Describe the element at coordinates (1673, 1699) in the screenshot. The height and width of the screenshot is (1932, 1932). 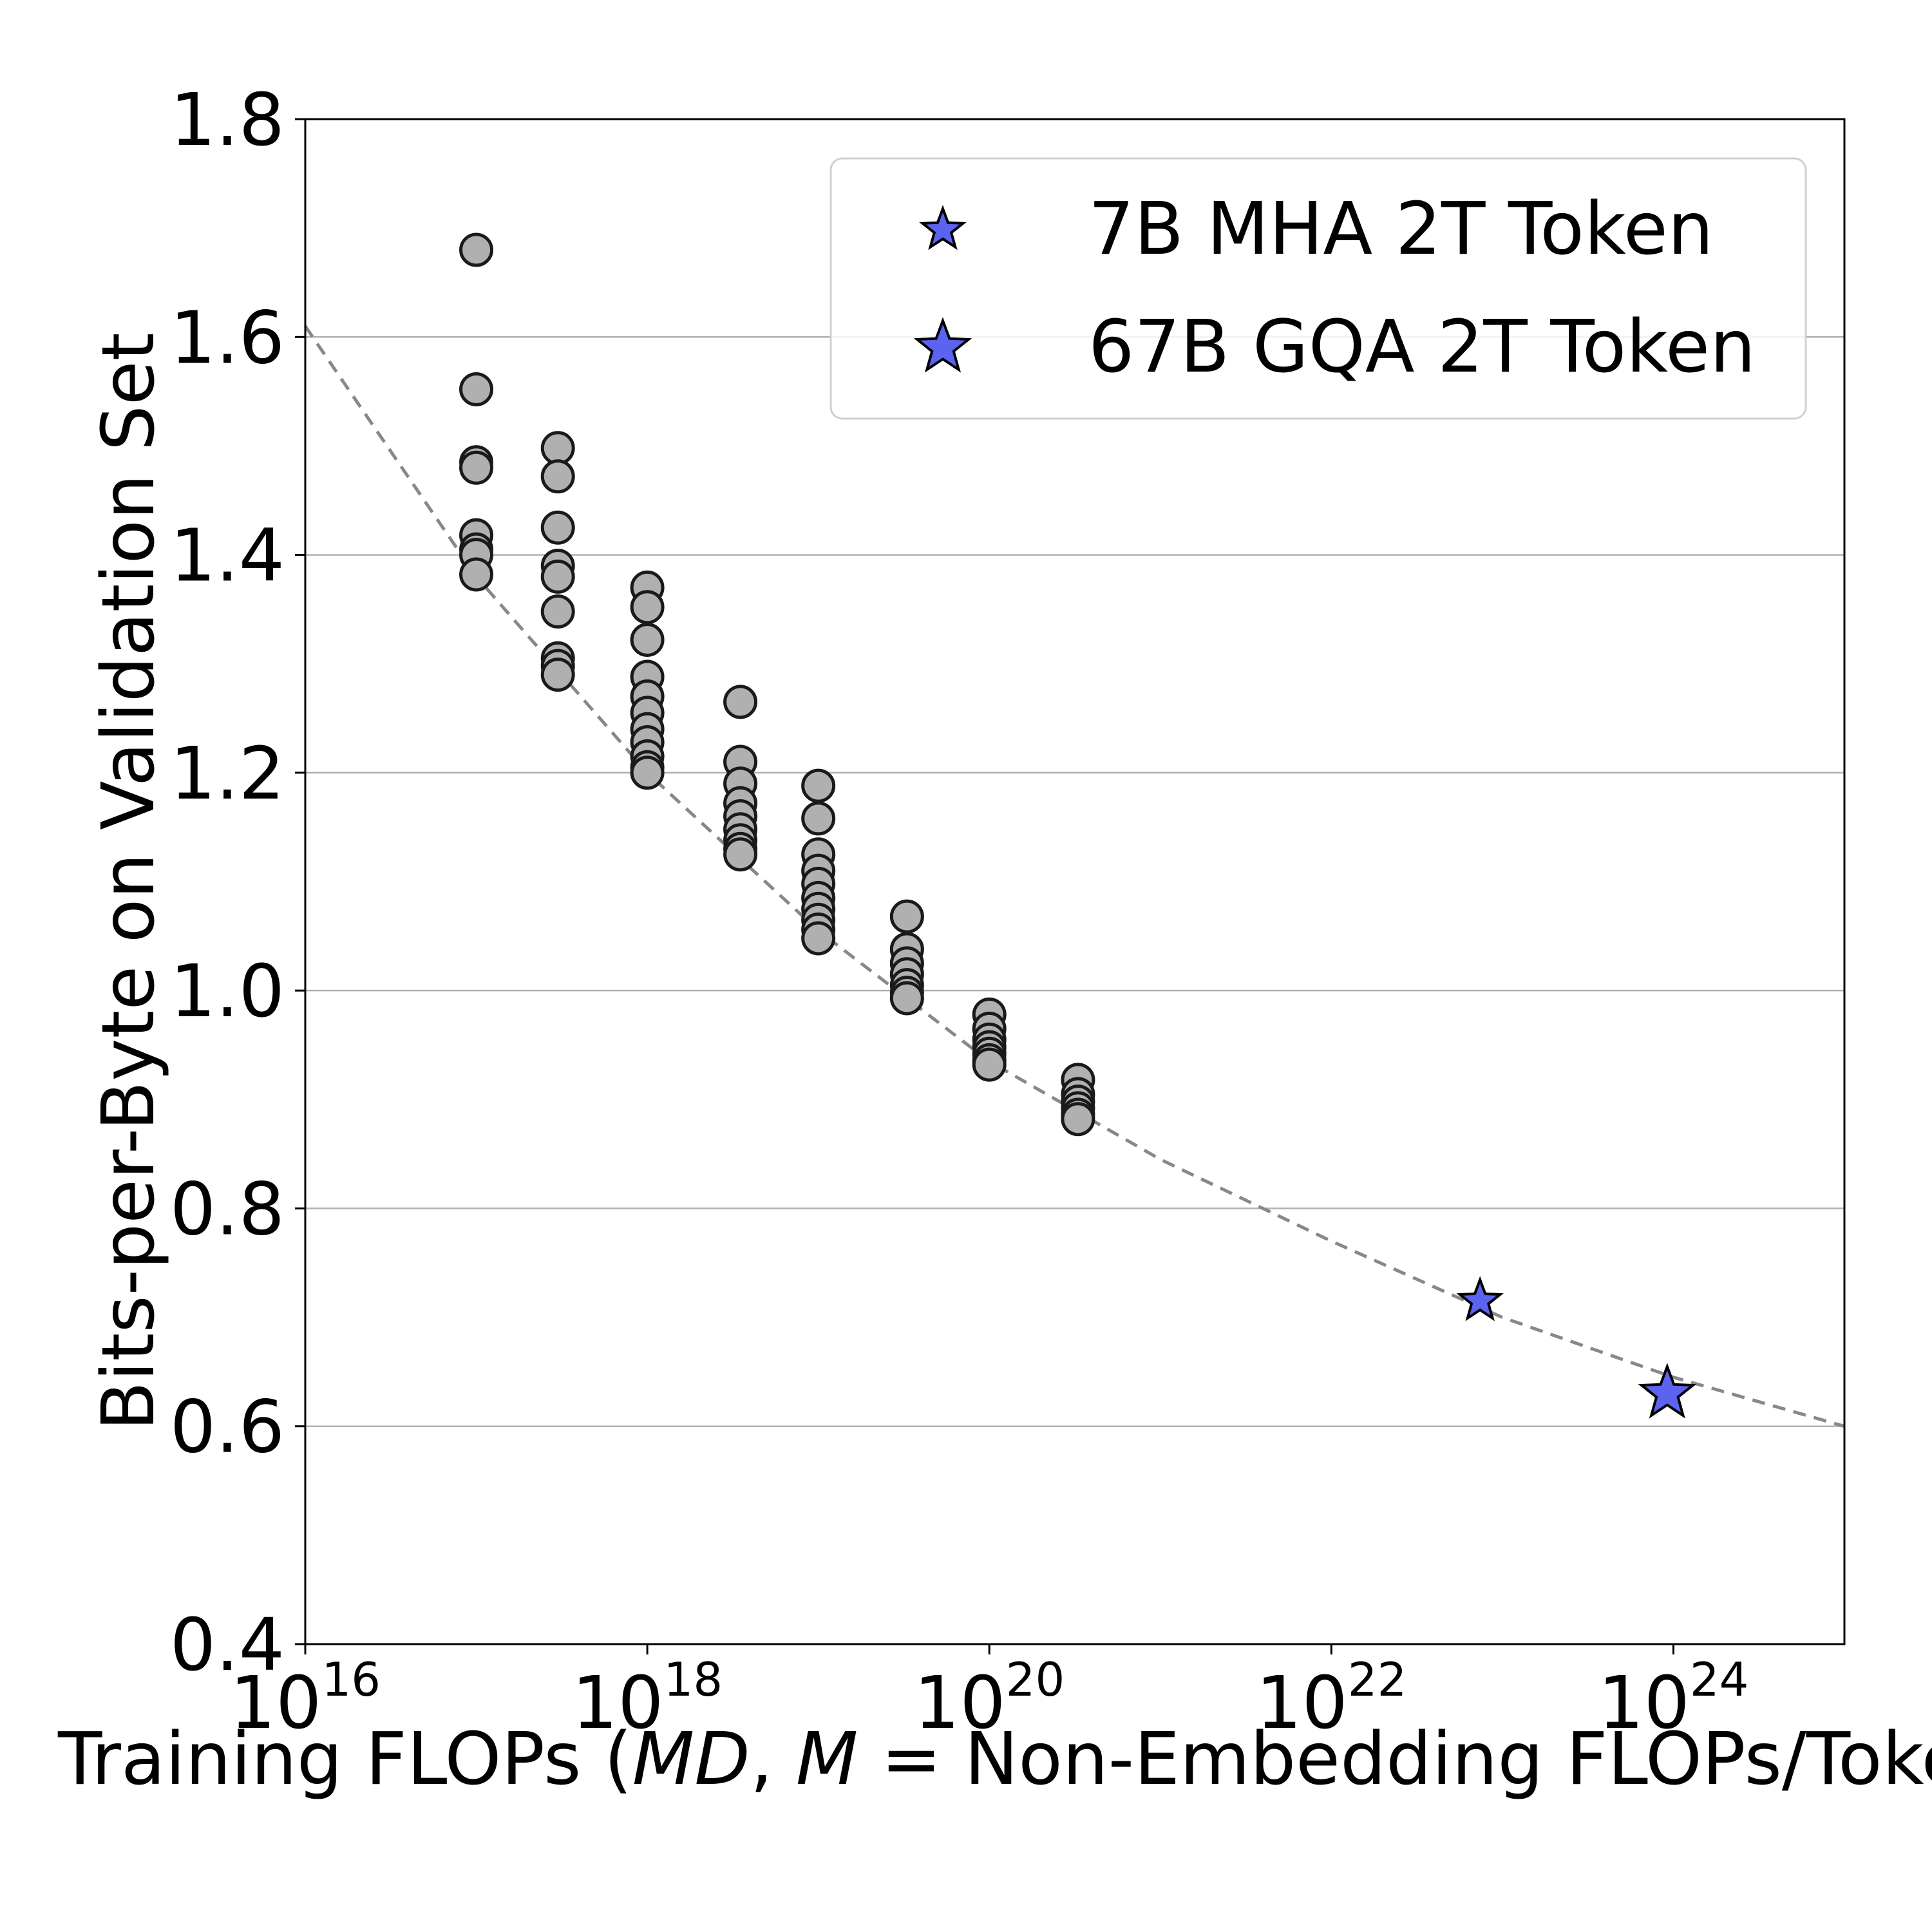
I see `x-tick-label-4: 1024` at that location.